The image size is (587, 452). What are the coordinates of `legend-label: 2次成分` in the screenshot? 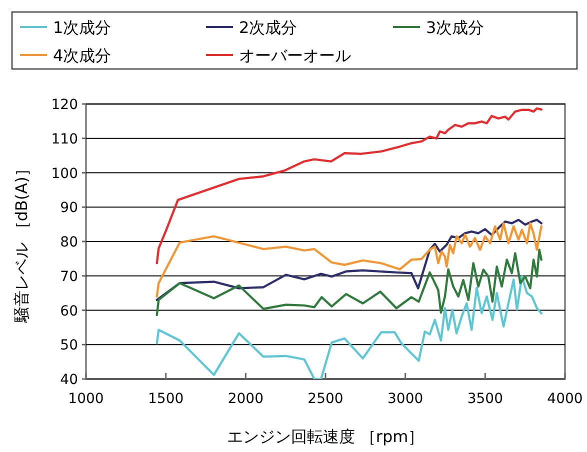 It's located at (268, 27).